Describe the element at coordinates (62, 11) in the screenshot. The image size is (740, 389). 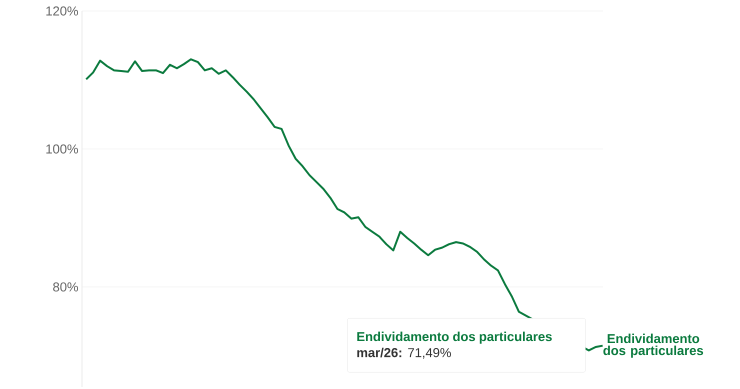
I see `y-tick-label: 120%` at that location.